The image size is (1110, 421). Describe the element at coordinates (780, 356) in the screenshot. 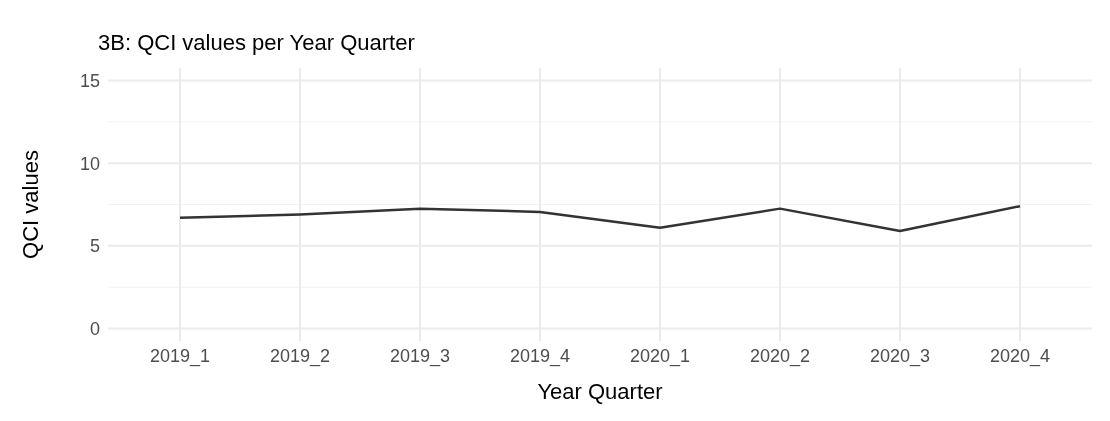

I see `x-tick-label: 2020_2` at that location.